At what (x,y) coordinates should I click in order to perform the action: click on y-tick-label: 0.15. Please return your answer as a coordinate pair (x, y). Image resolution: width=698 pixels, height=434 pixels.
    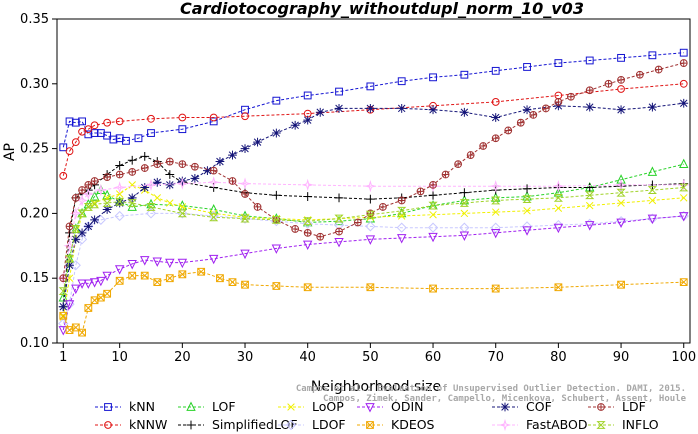
    Looking at the image, I should click on (34, 278).